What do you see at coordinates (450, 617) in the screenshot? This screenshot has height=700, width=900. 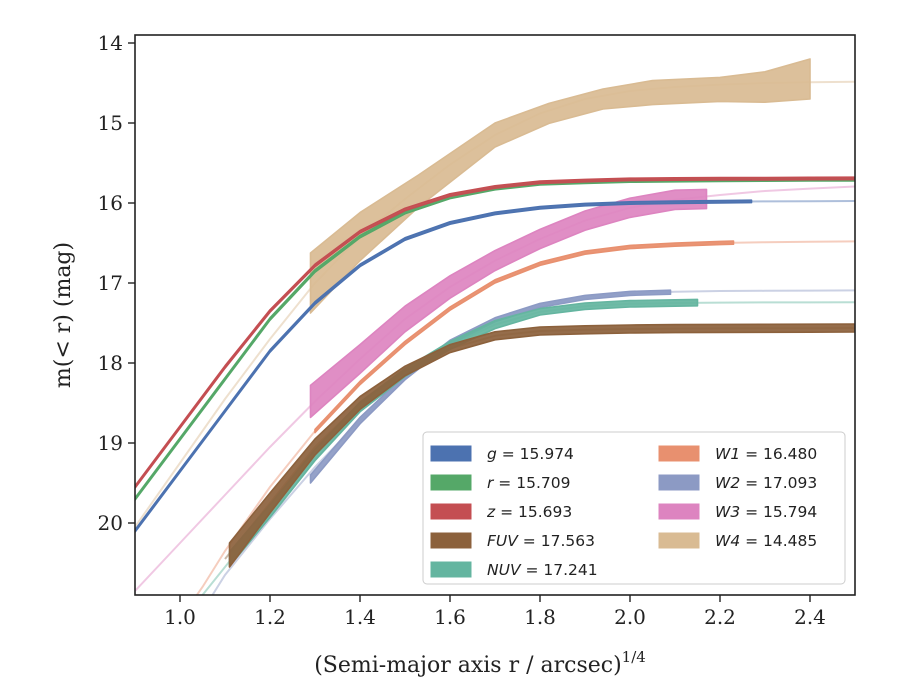 I see `x-tick-label: 1.6` at bounding box center [450, 617].